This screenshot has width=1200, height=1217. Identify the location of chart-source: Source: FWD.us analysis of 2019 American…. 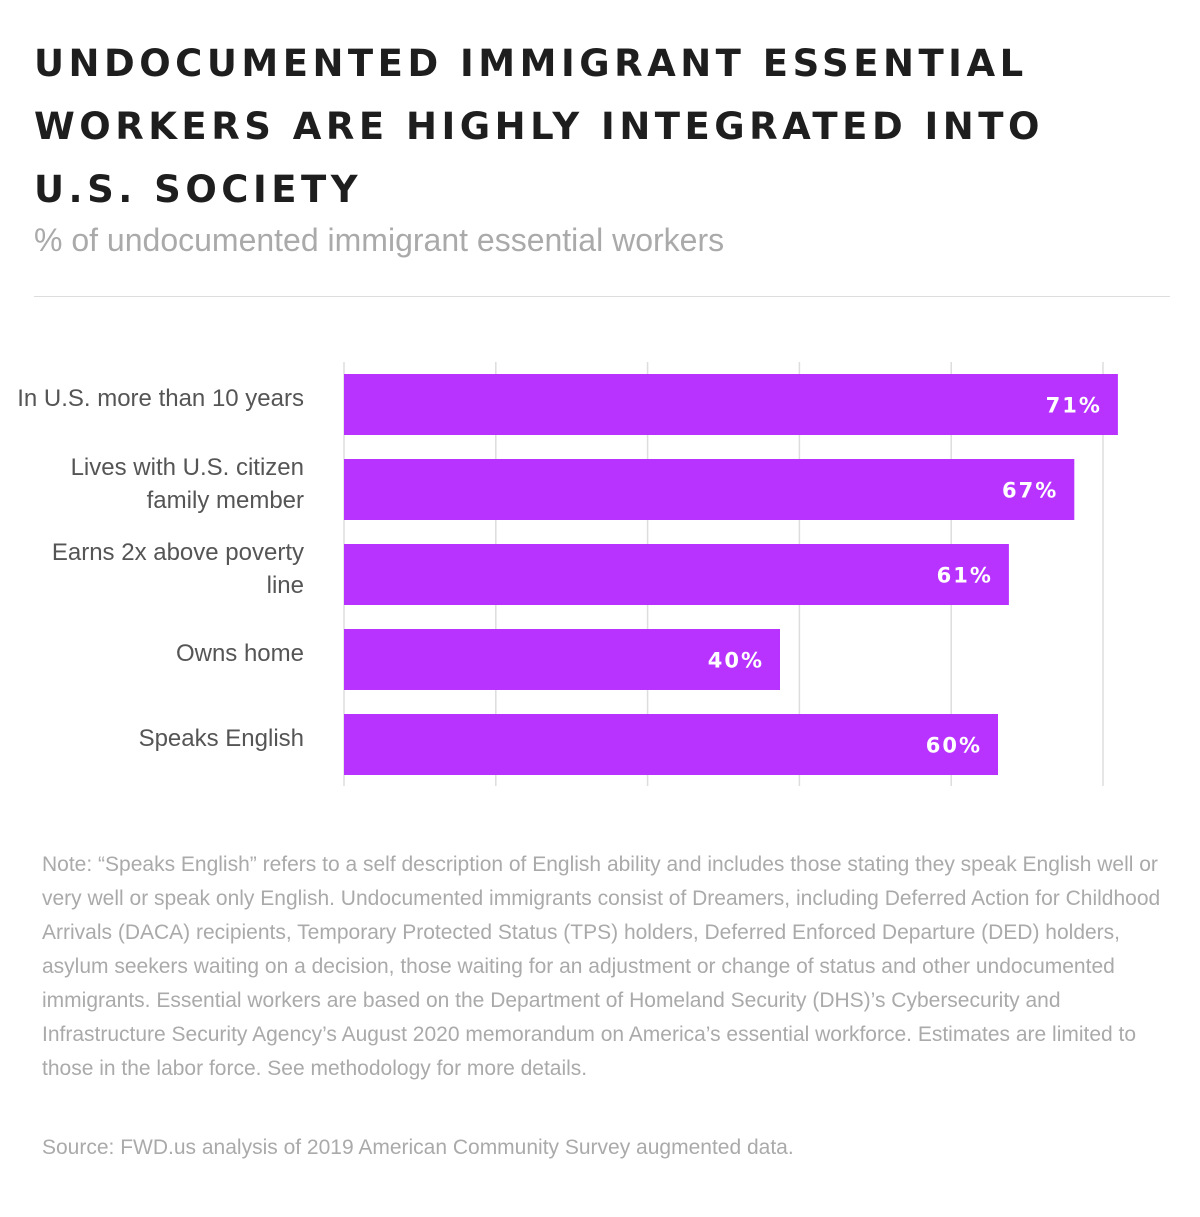
(418, 1147).